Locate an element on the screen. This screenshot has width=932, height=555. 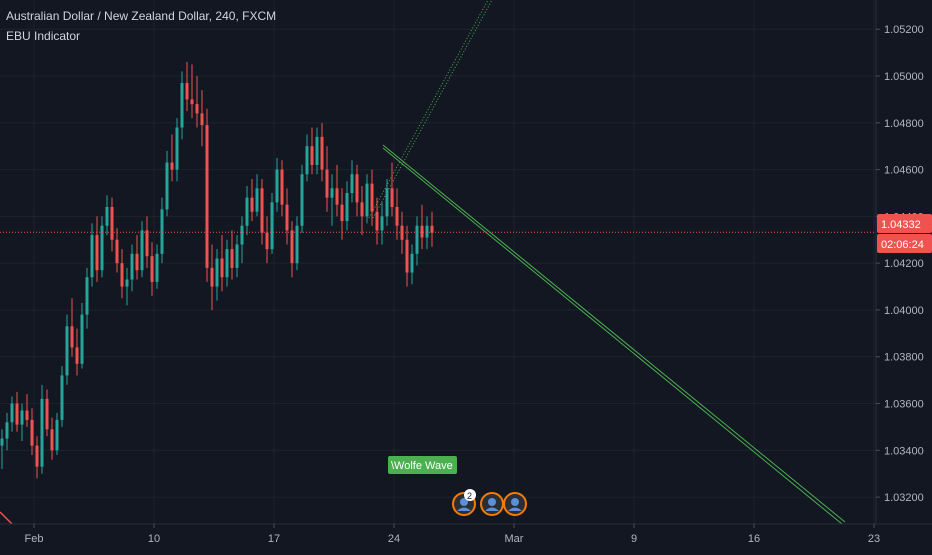
countdown-tag-text: 02:06:24 is located at coordinates (902, 245).